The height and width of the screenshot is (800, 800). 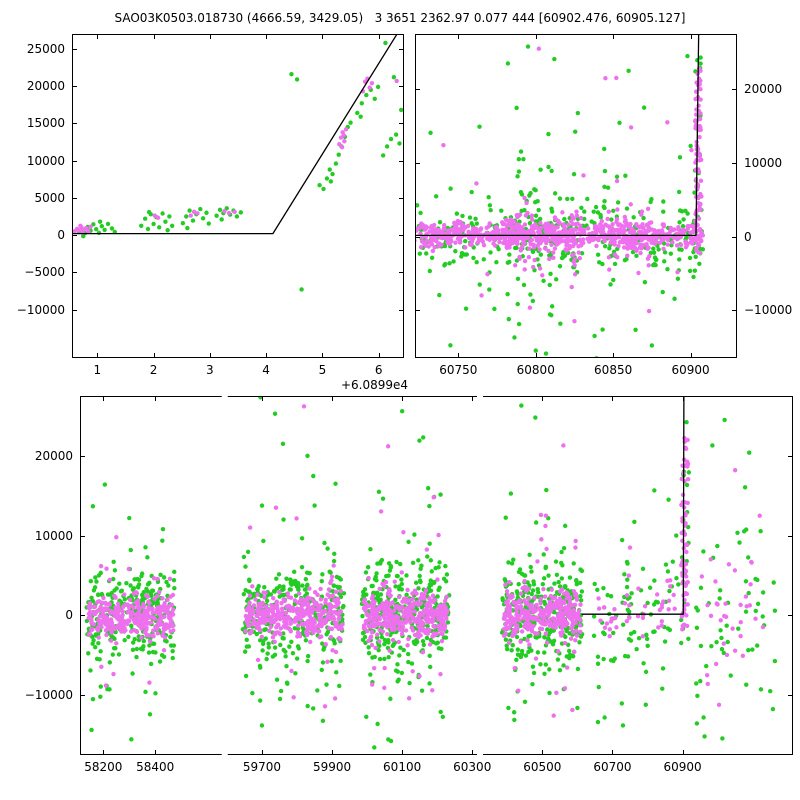 I want to click on x-tick-label: 6, so click(x=378, y=370).